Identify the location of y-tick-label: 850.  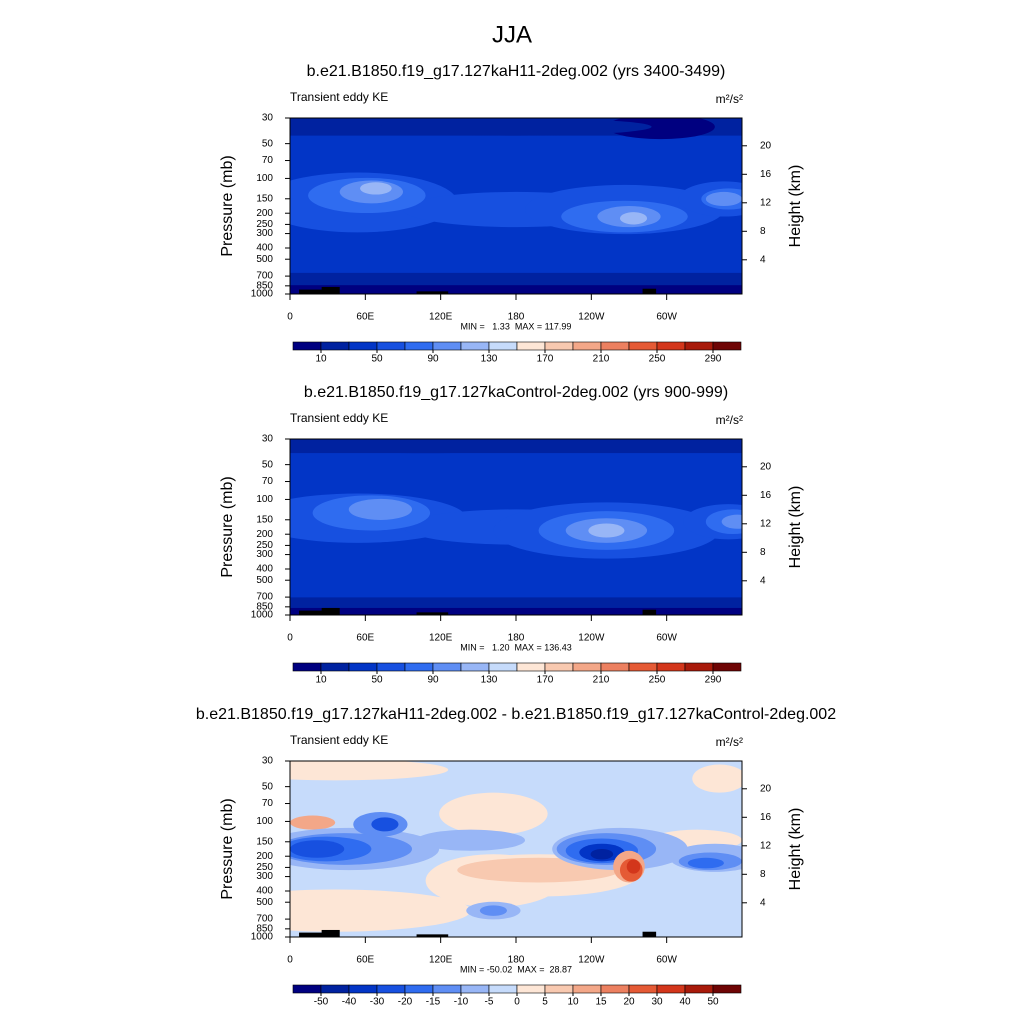
(264, 928).